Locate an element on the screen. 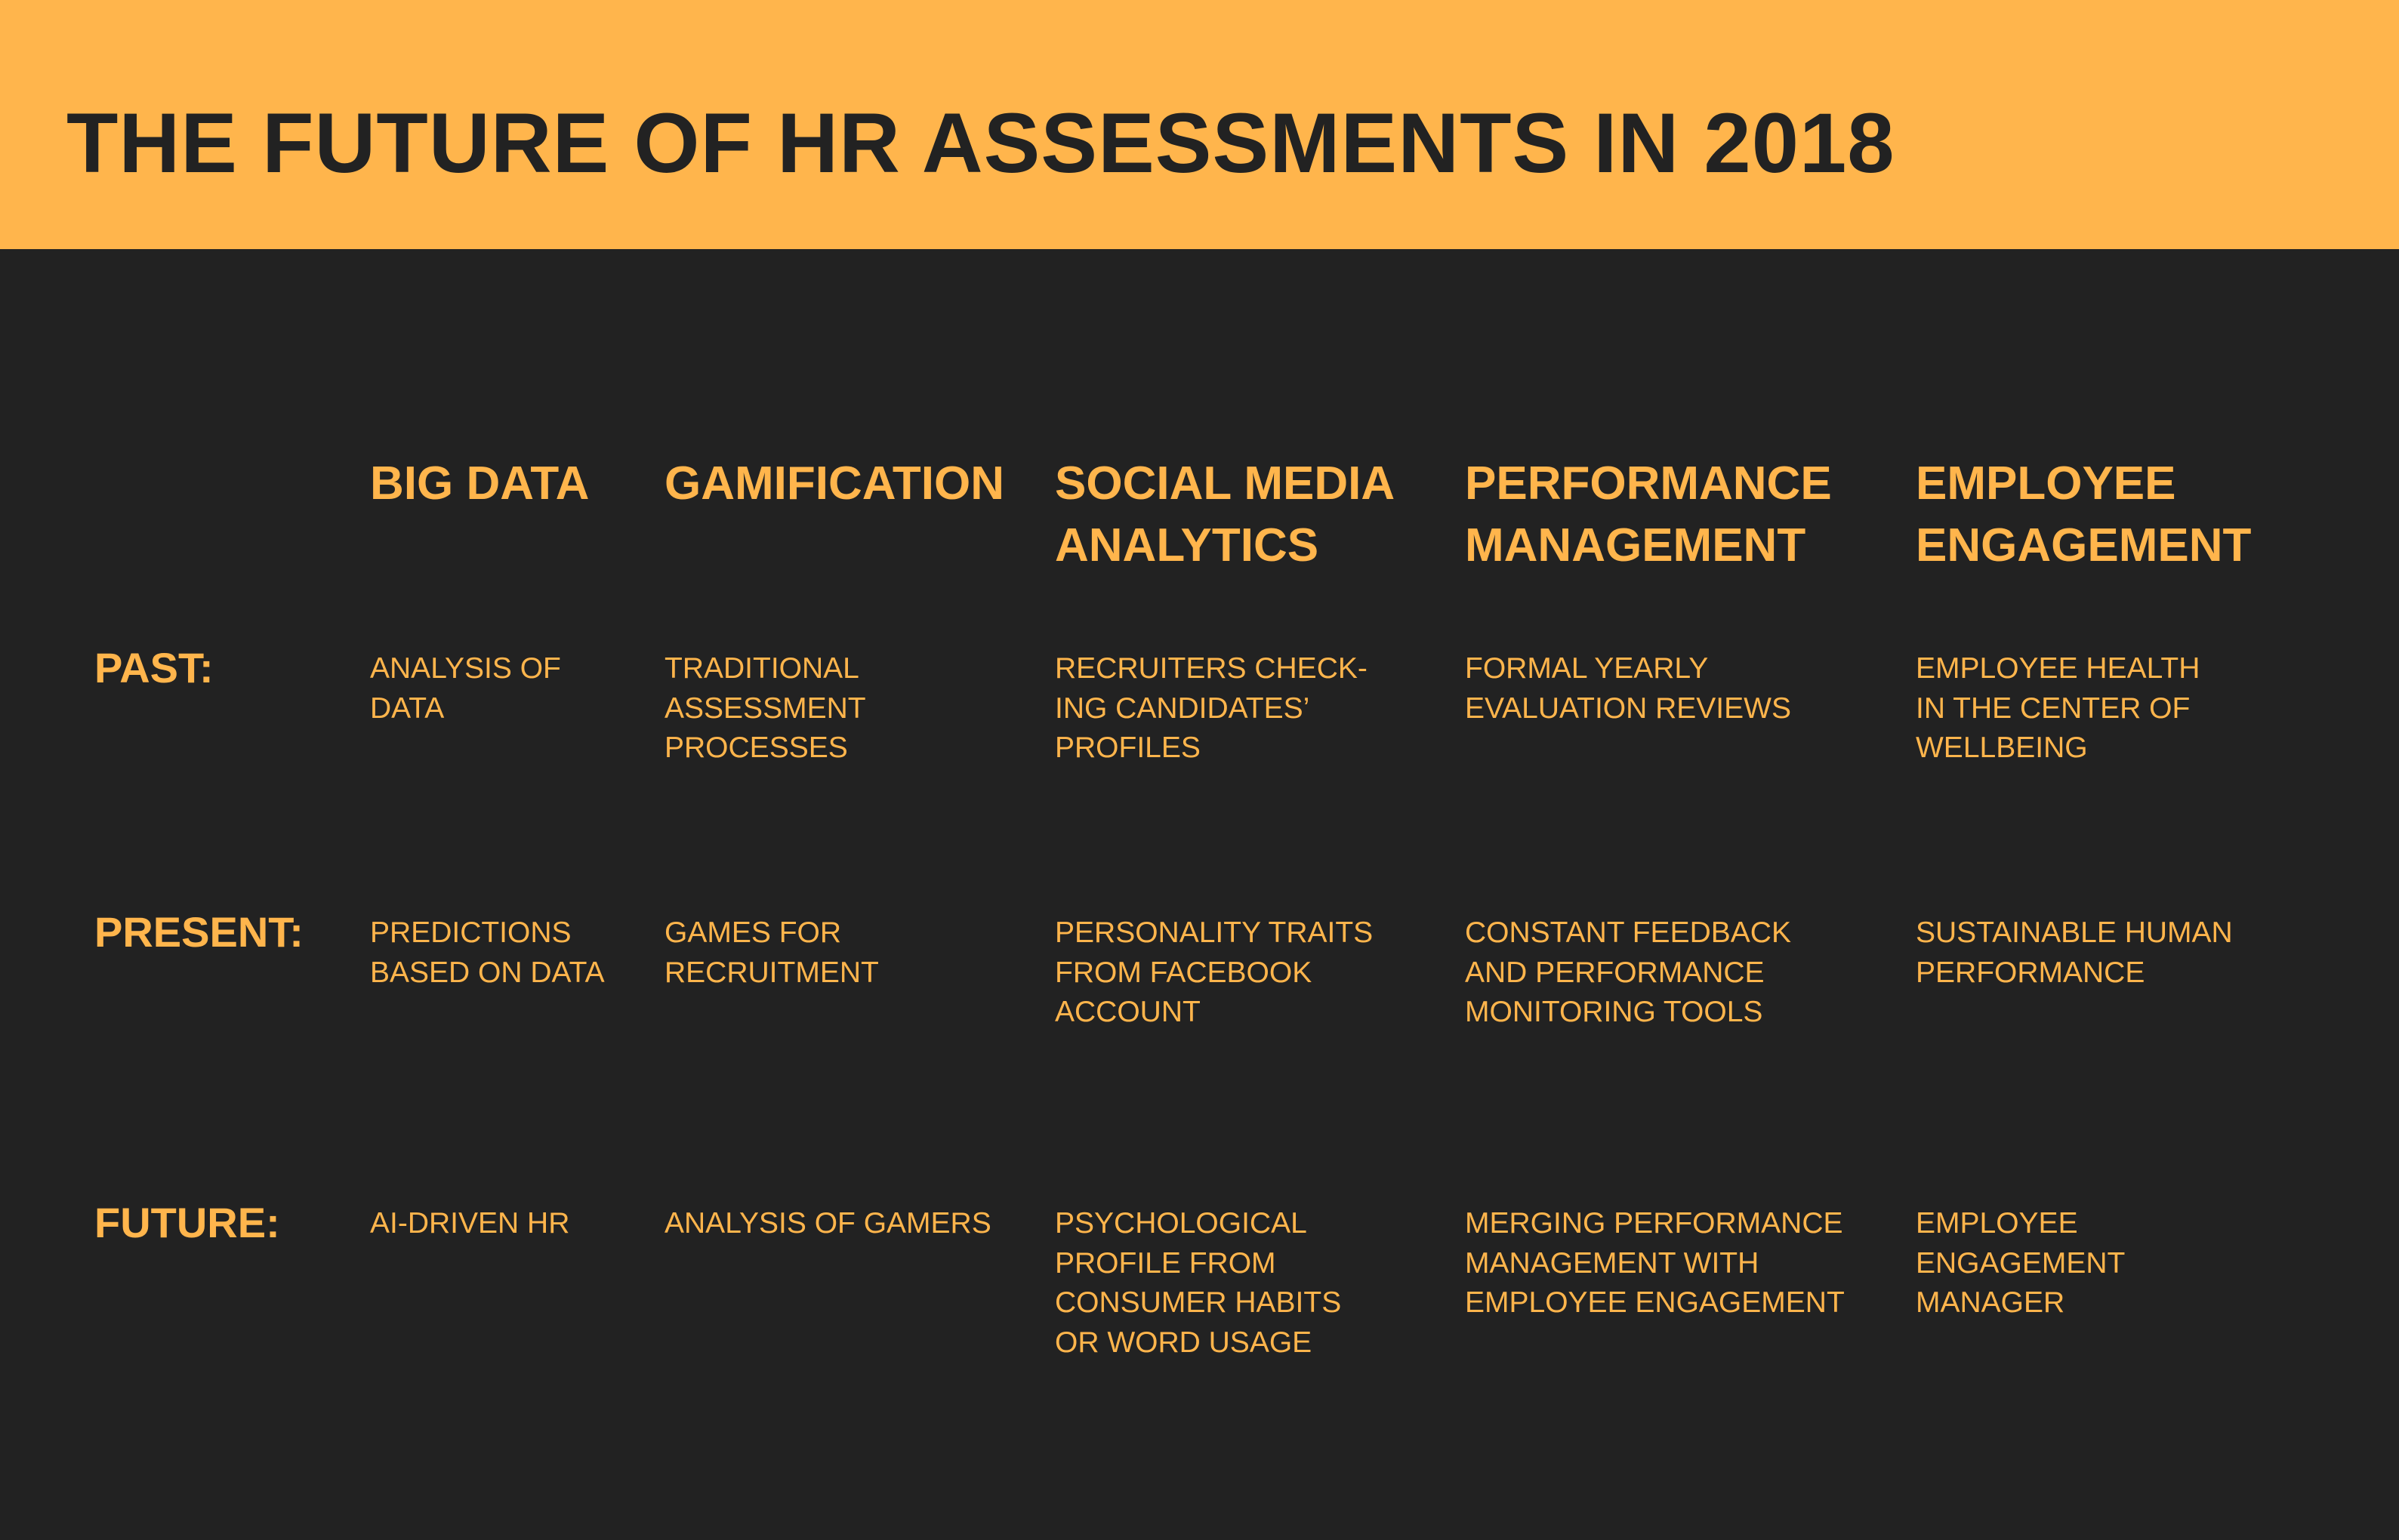 The image size is (2399, 1540). table-cell: GAMES FOR RECRUITMENT is located at coordinates (772, 952).